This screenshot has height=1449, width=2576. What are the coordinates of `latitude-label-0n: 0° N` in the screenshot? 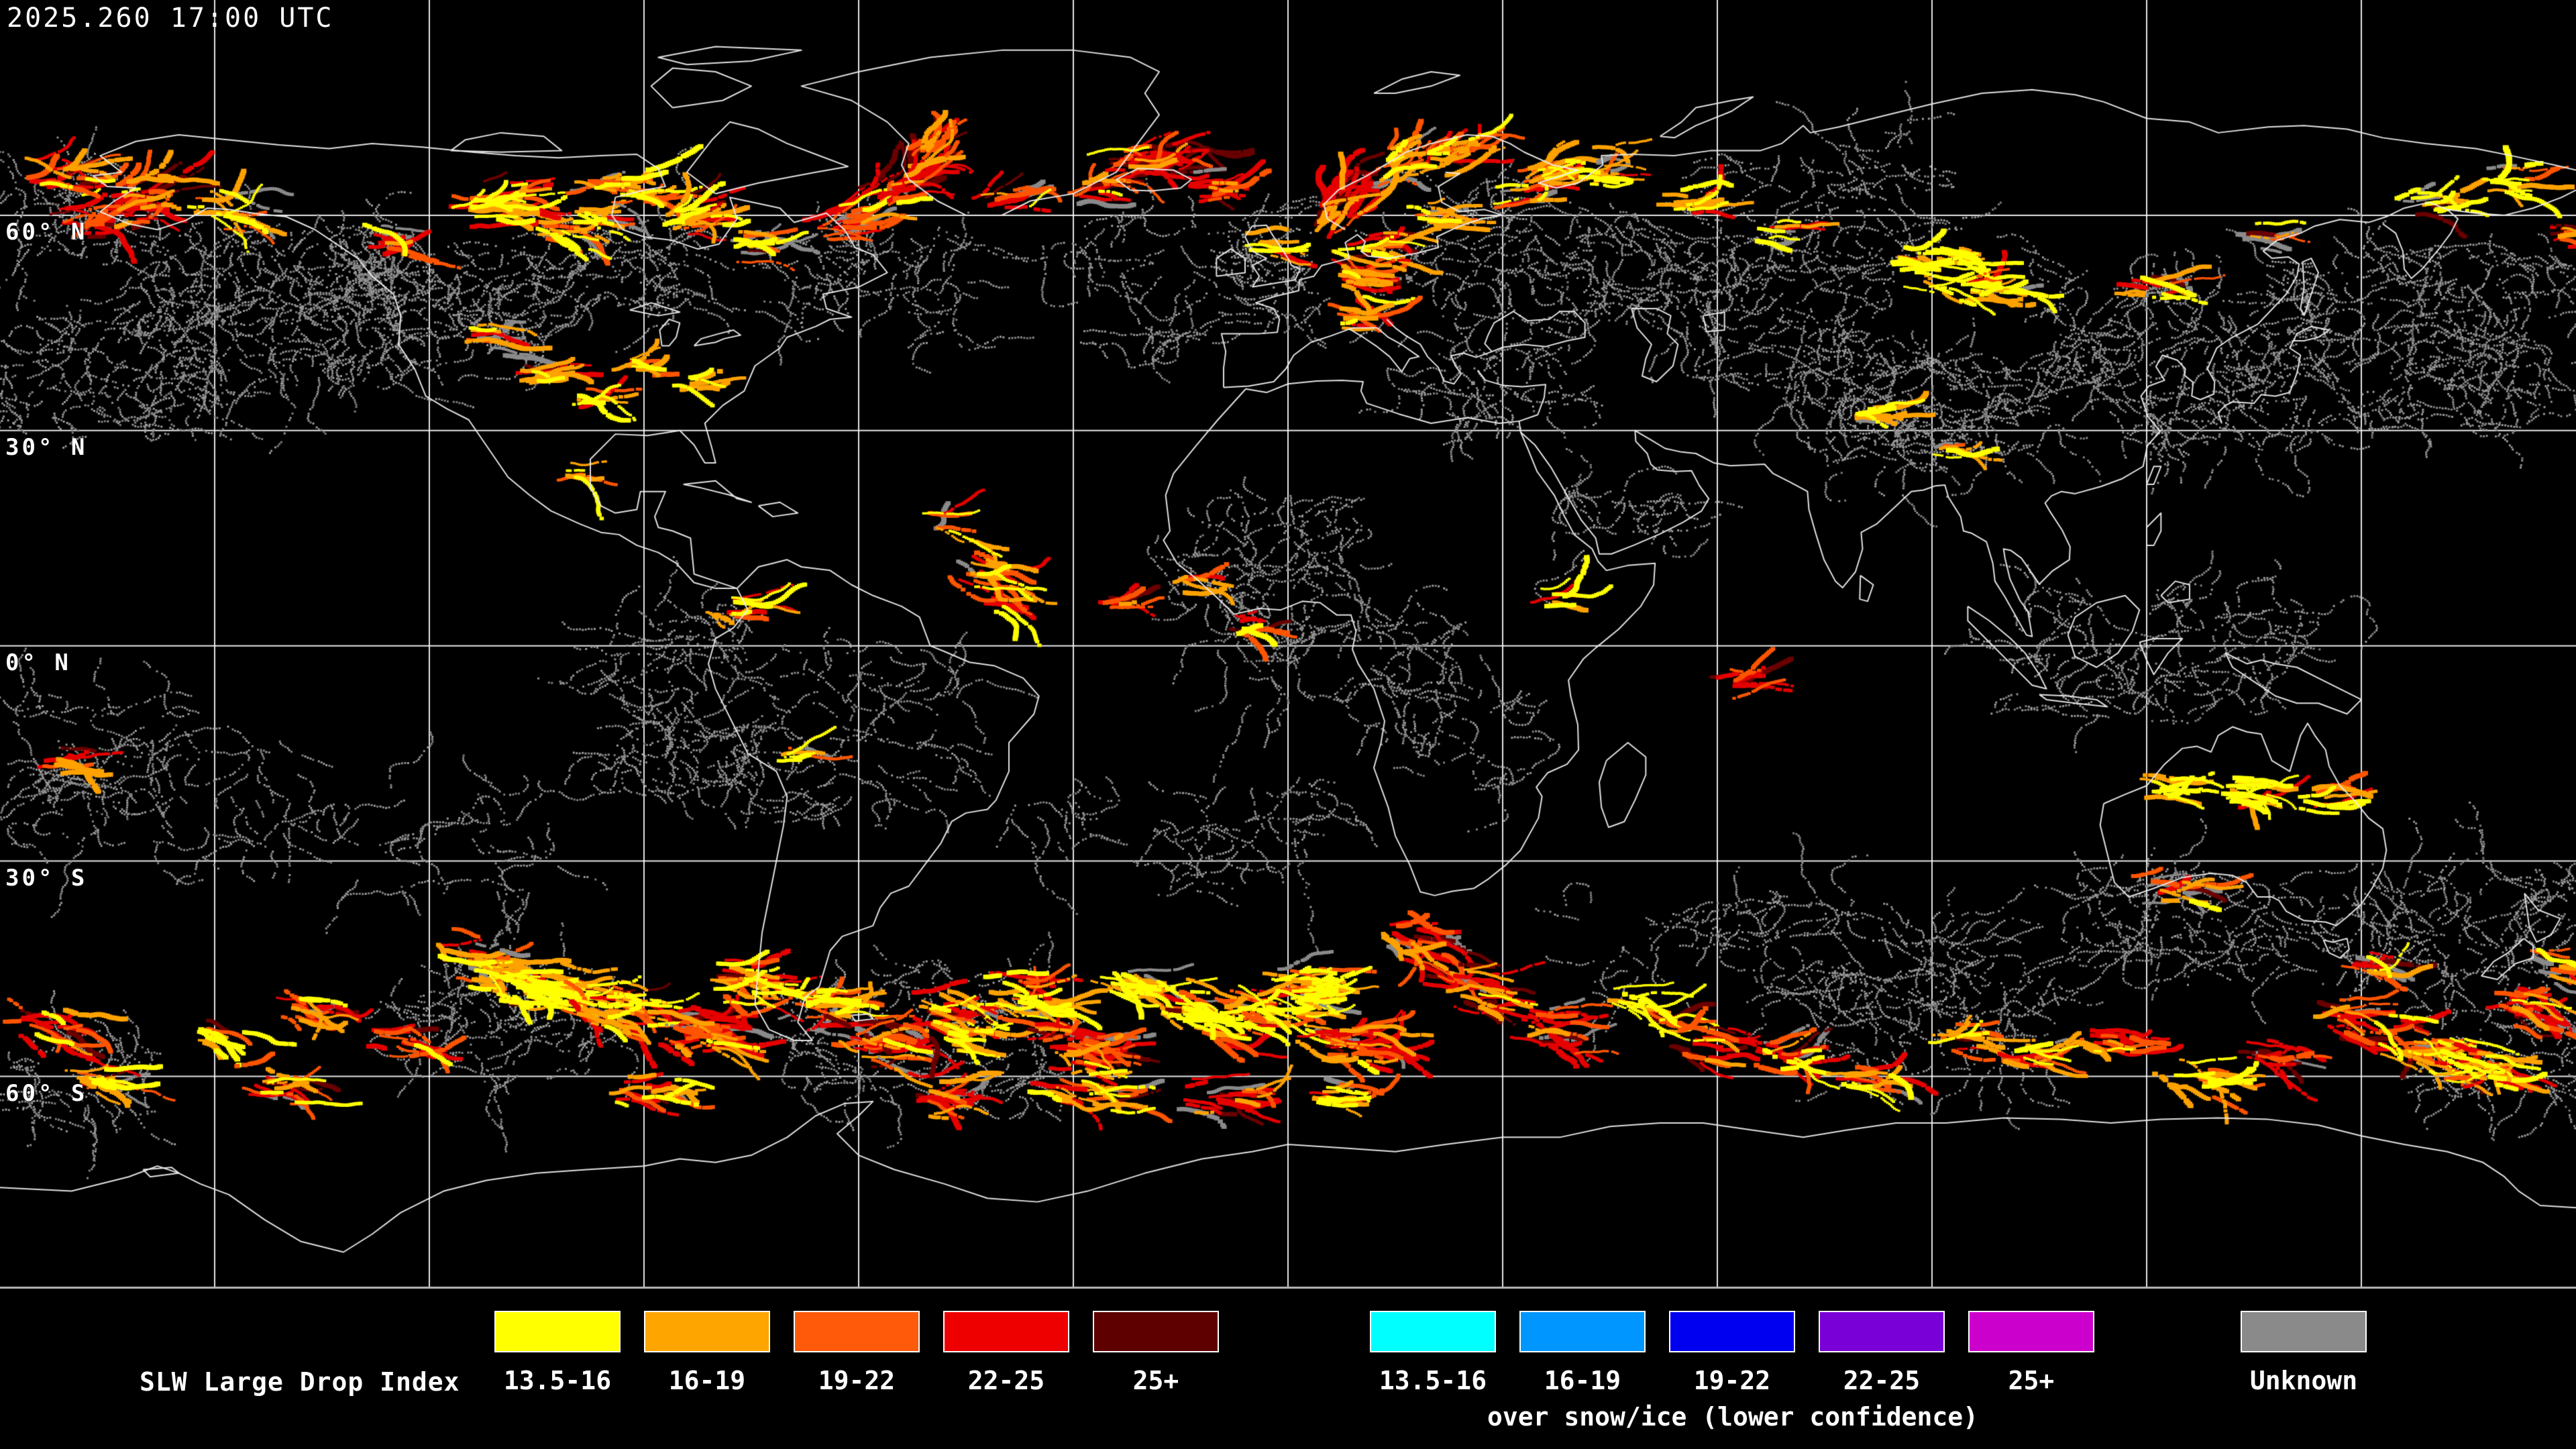 It's located at (38, 662).